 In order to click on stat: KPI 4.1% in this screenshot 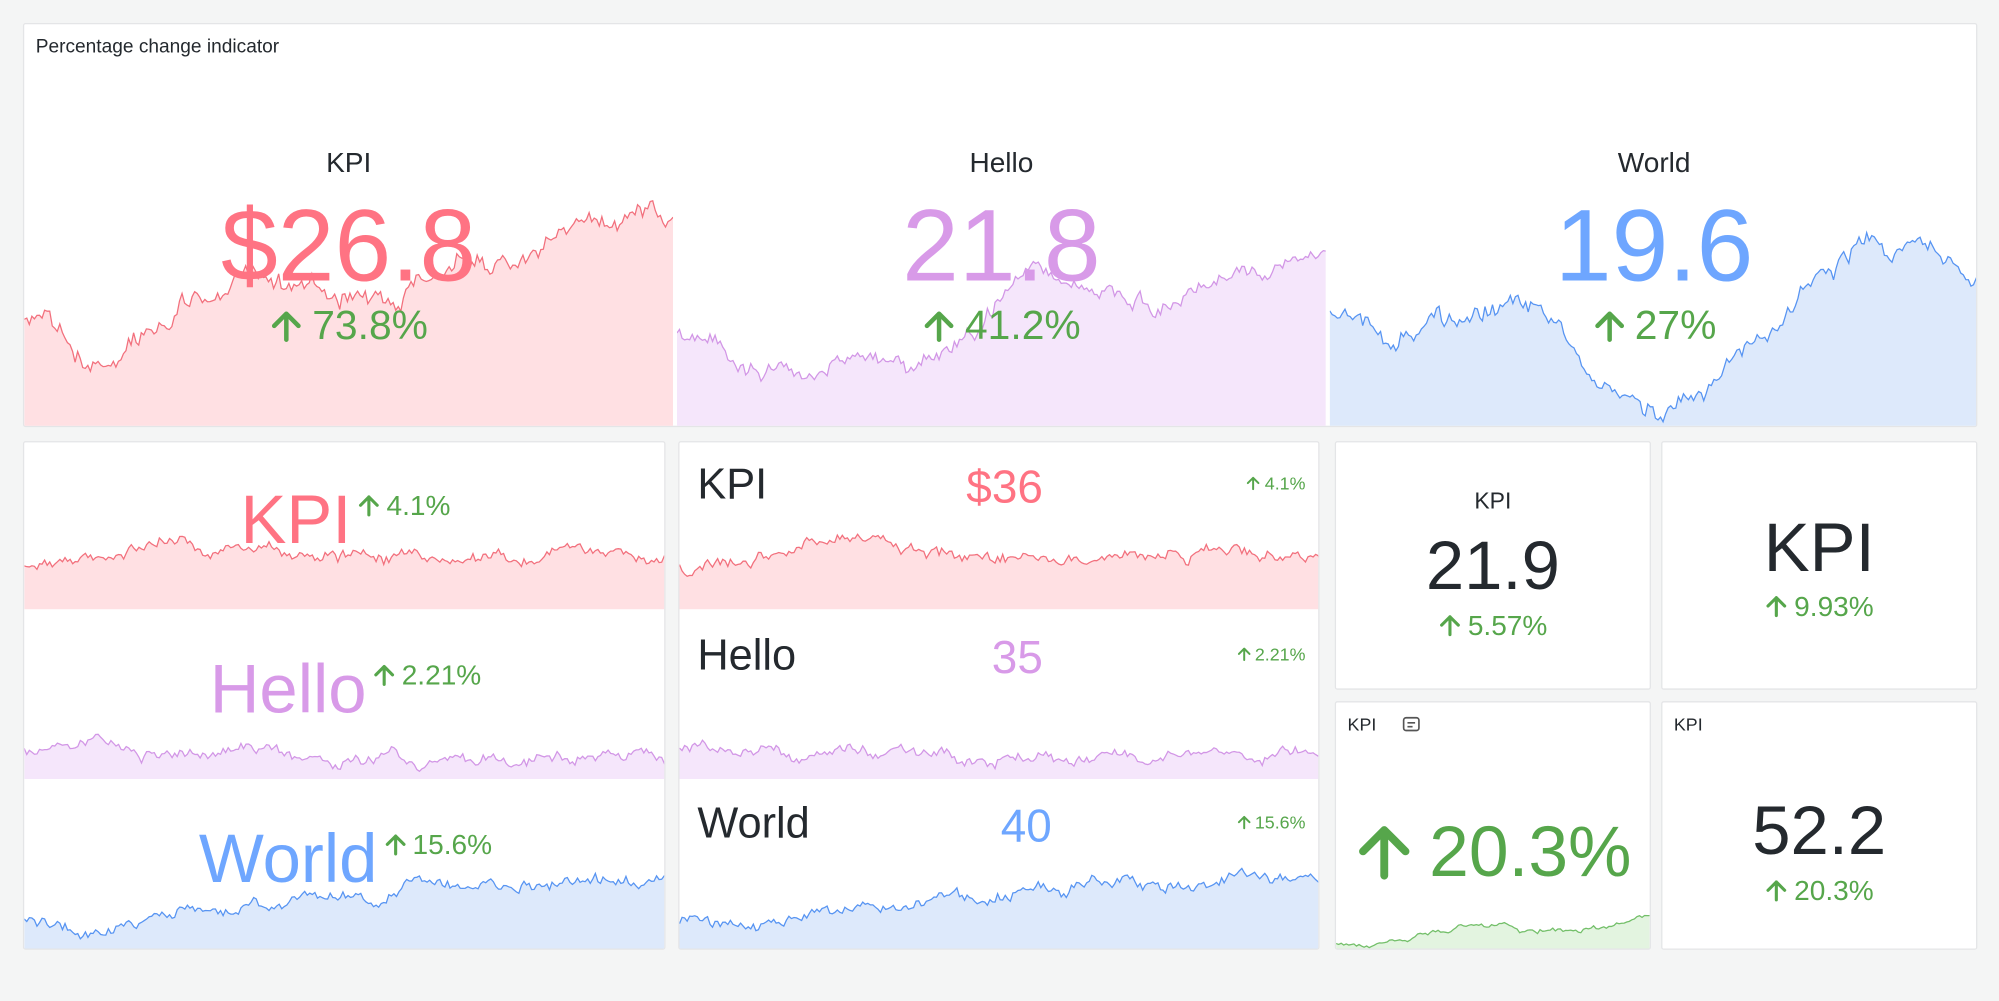, I will do `click(344, 526)`.